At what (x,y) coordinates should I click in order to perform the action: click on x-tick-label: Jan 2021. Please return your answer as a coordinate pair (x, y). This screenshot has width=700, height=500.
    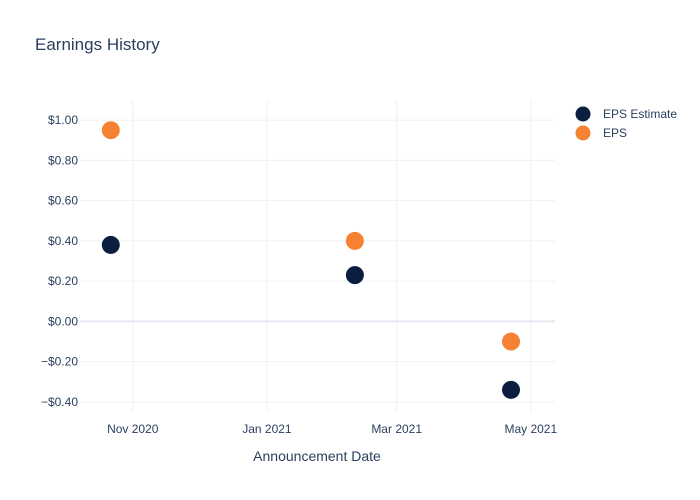
    Looking at the image, I should click on (267, 429).